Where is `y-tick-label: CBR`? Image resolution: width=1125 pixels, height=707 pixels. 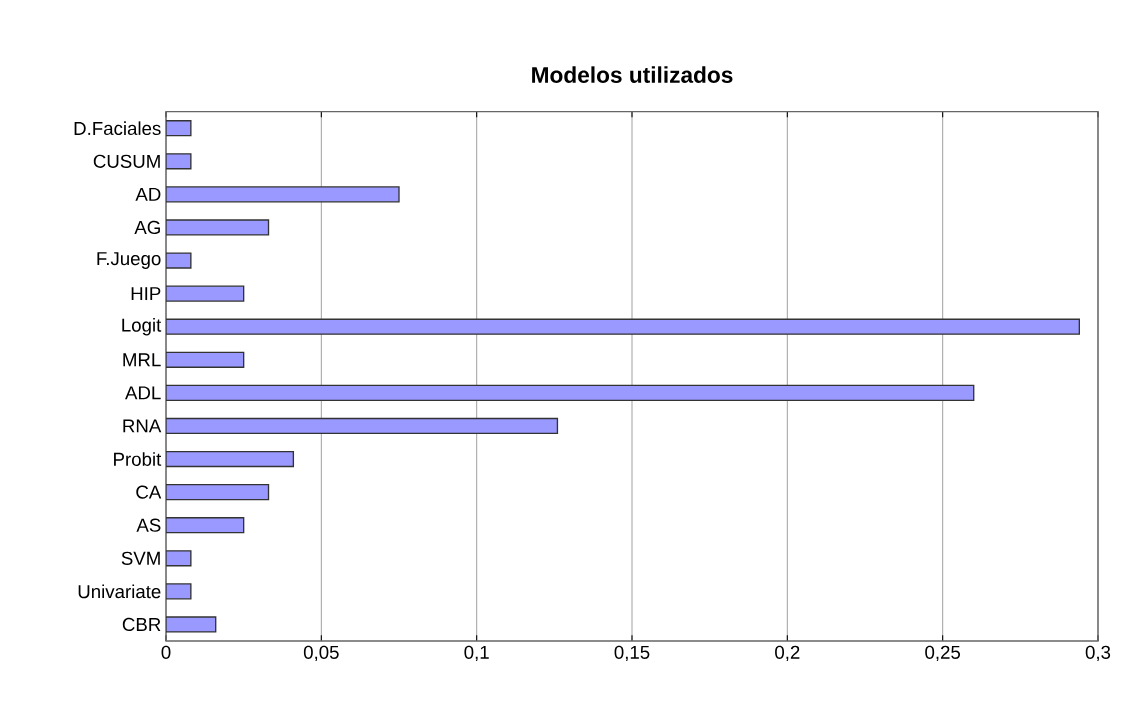
y-tick-label: CBR is located at coordinates (141, 624).